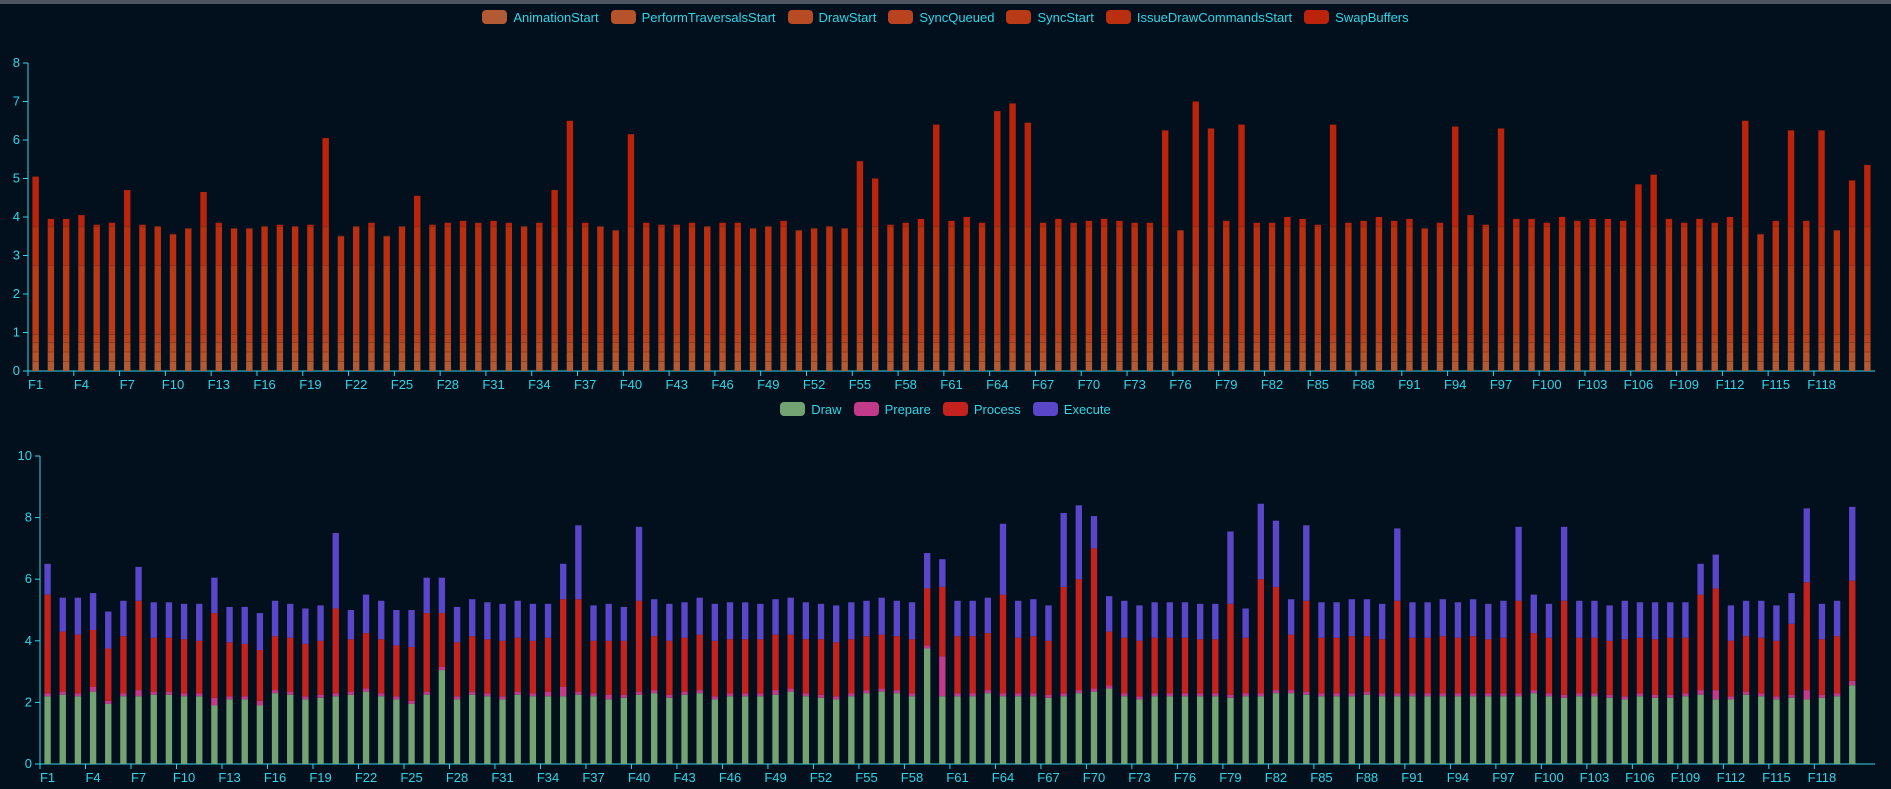  I want to click on legend-item-performtraversalsstart: PerformTraversalsStart, so click(693, 17).